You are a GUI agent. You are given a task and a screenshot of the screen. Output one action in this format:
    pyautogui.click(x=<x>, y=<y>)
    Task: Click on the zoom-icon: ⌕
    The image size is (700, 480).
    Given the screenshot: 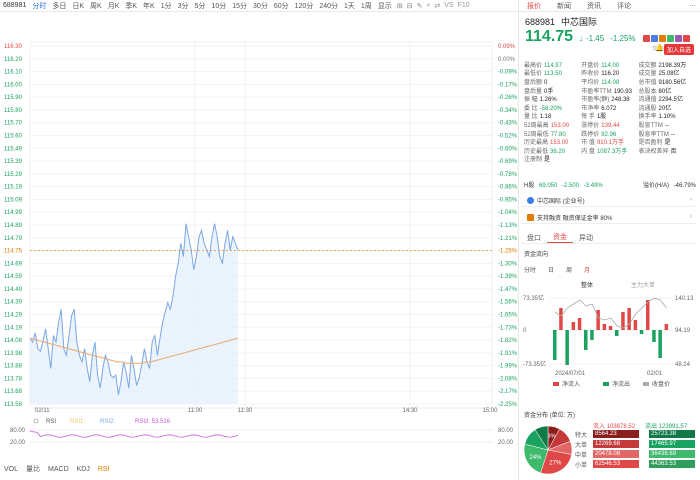 What is the action you would take?
    pyautogui.click(x=428, y=5)
    